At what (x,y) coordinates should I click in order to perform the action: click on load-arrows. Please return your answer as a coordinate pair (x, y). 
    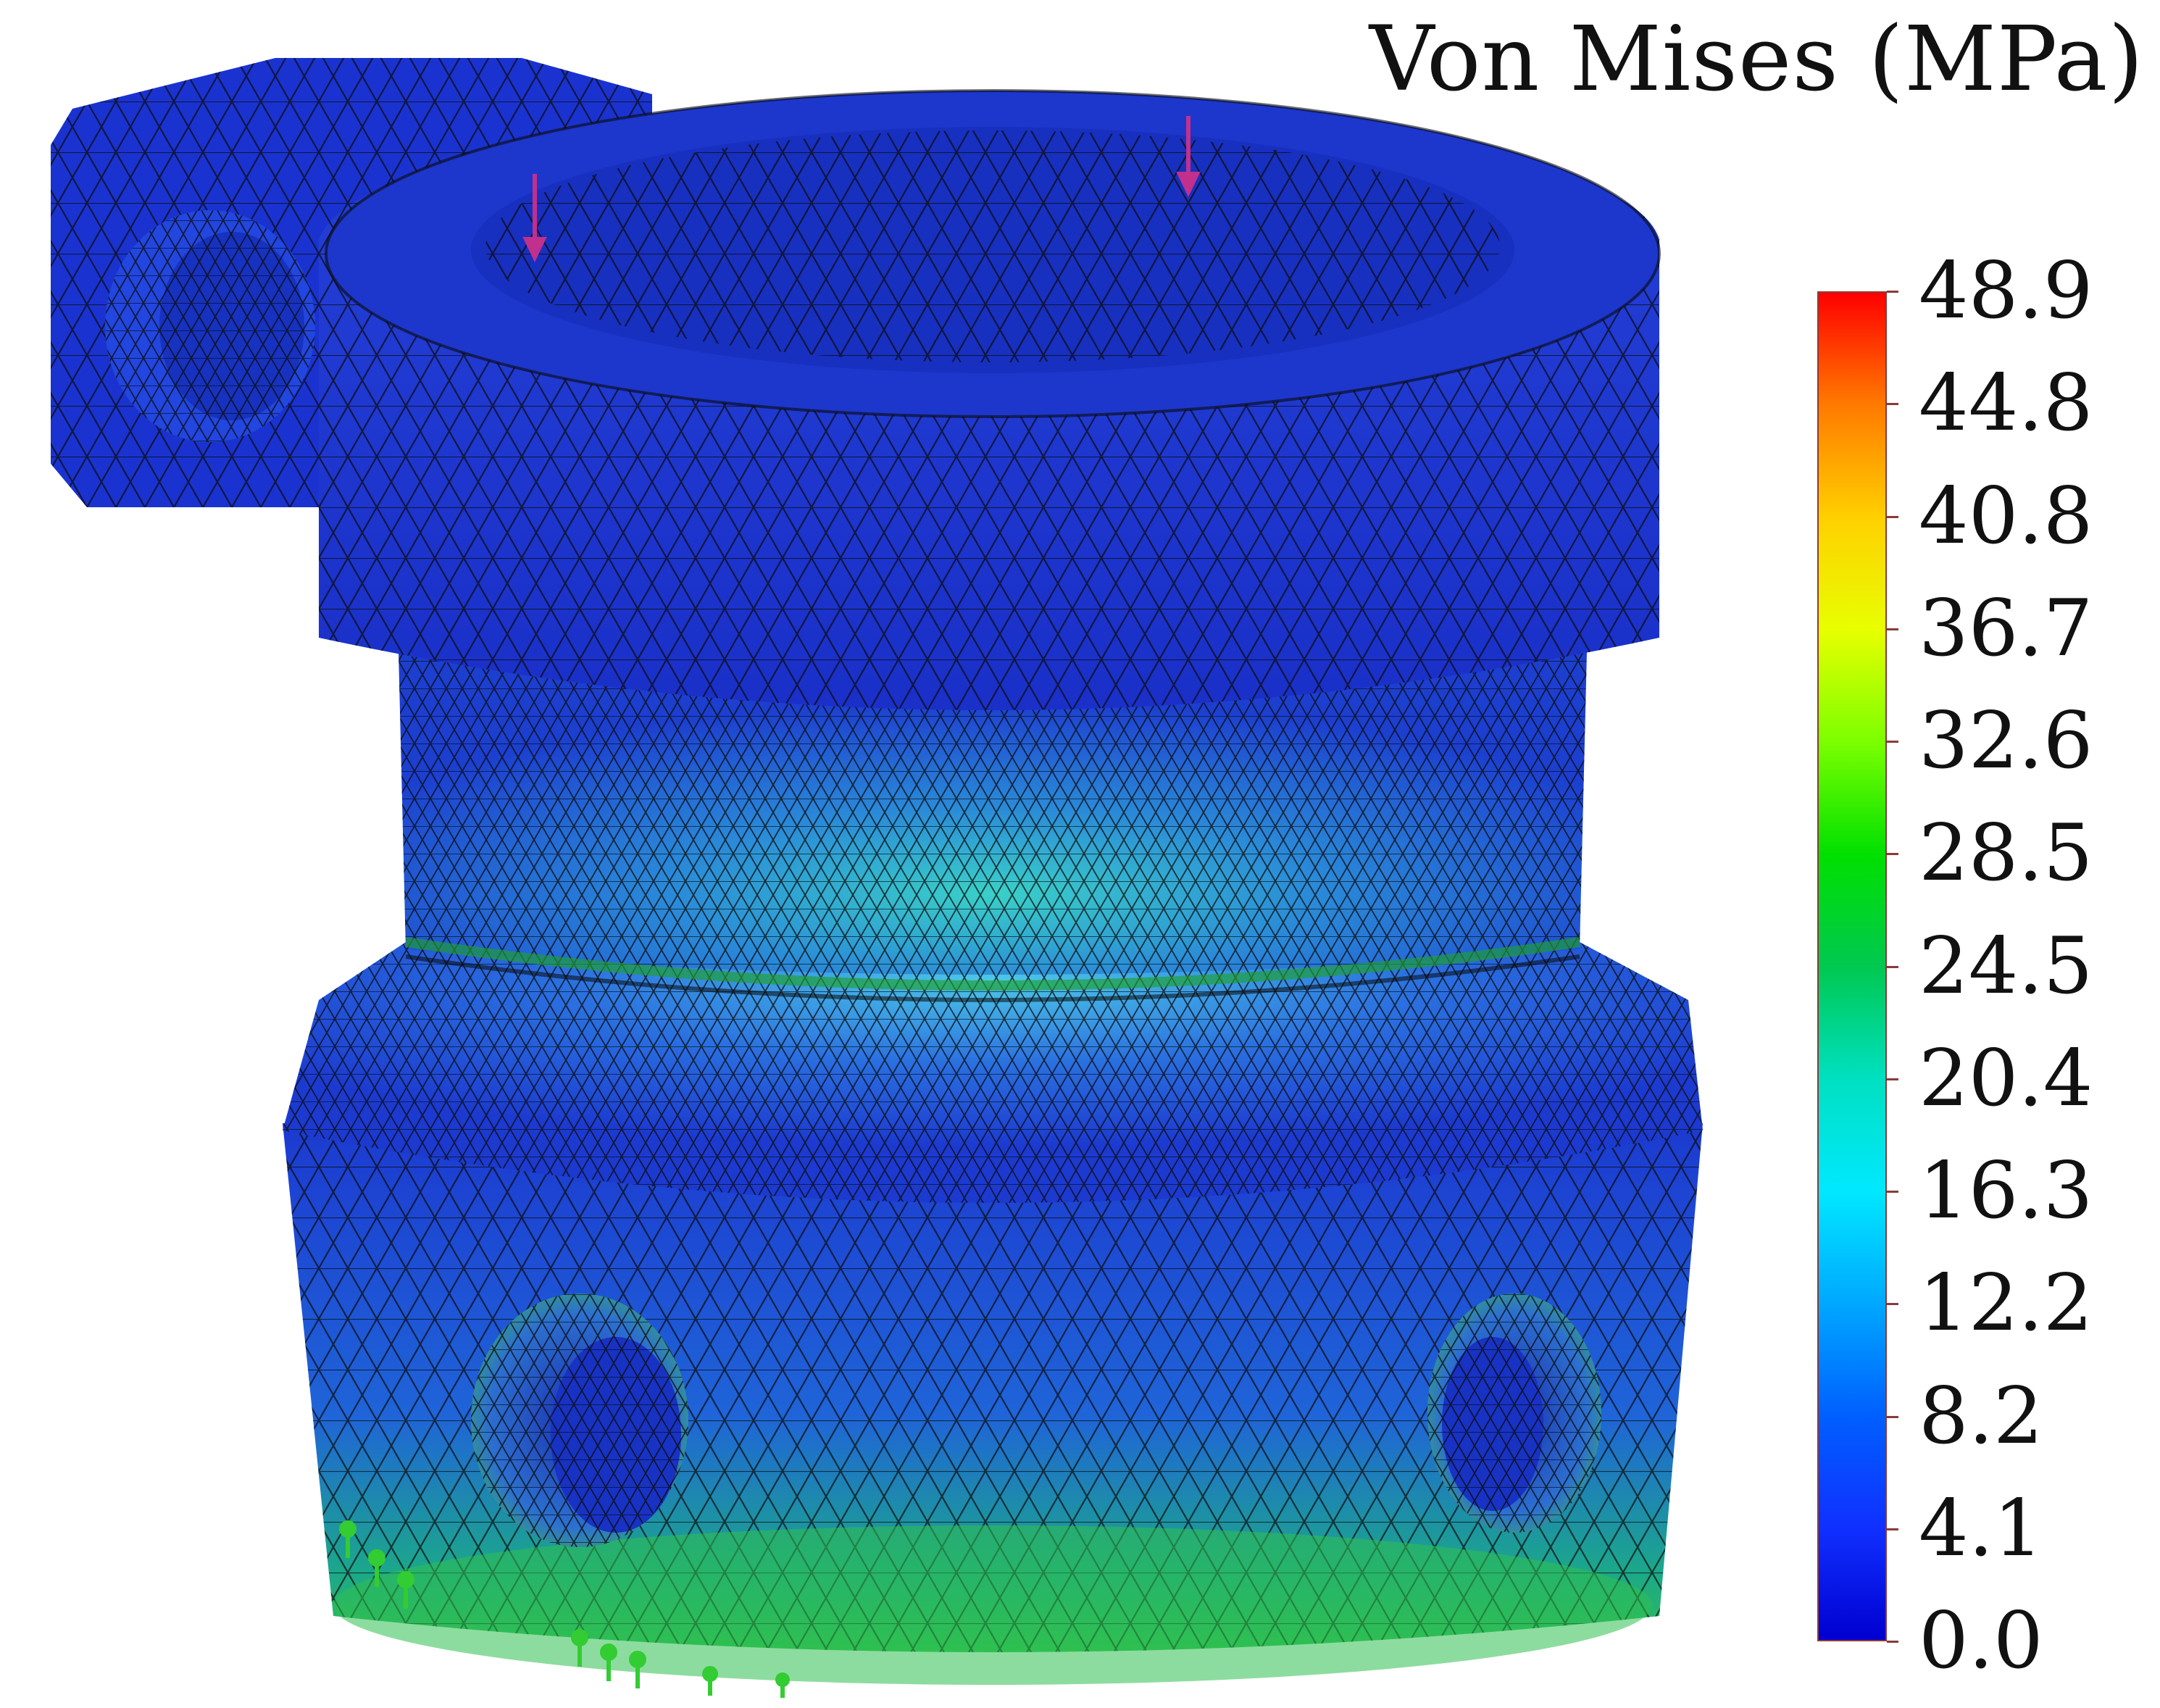
    Looking at the image, I should click on (862, 189).